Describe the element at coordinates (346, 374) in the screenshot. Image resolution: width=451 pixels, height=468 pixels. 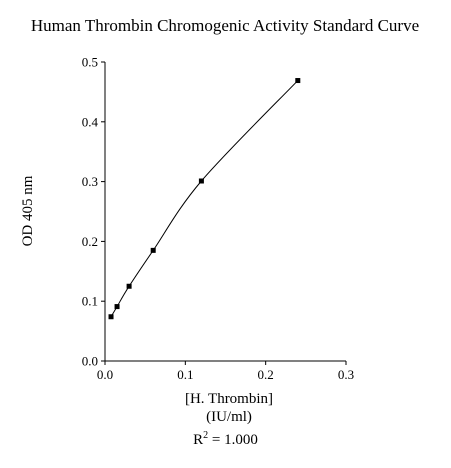
I see `x-tick-label: 0.3` at that location.